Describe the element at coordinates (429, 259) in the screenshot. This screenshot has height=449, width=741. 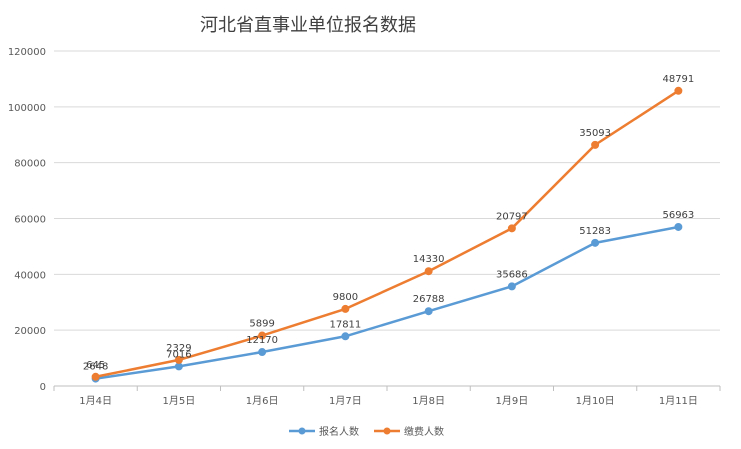
I see `data-label: 14330` at that location.